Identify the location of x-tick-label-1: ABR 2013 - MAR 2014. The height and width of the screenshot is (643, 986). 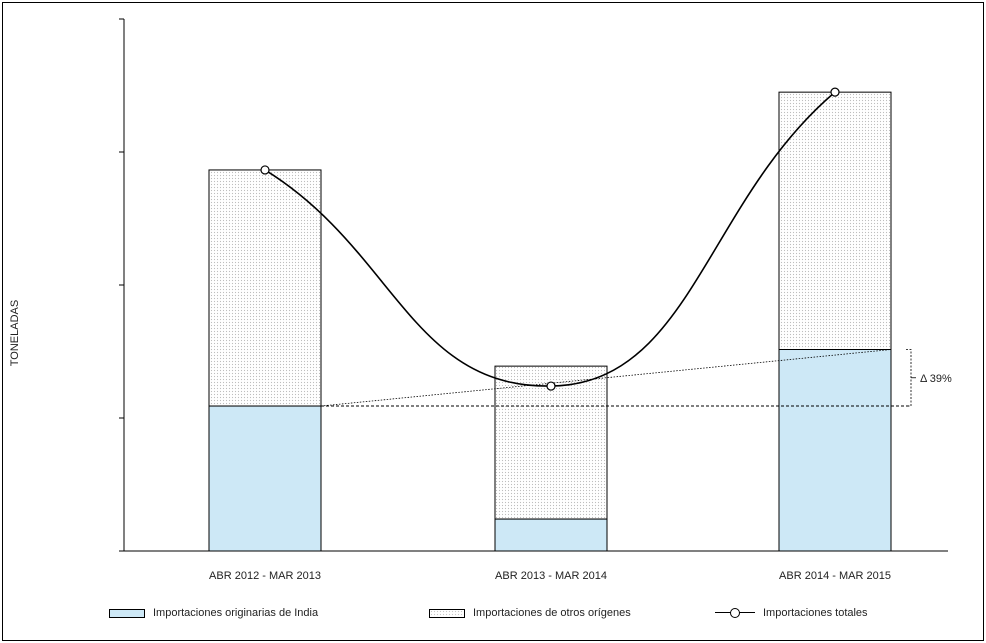
(551, 576).